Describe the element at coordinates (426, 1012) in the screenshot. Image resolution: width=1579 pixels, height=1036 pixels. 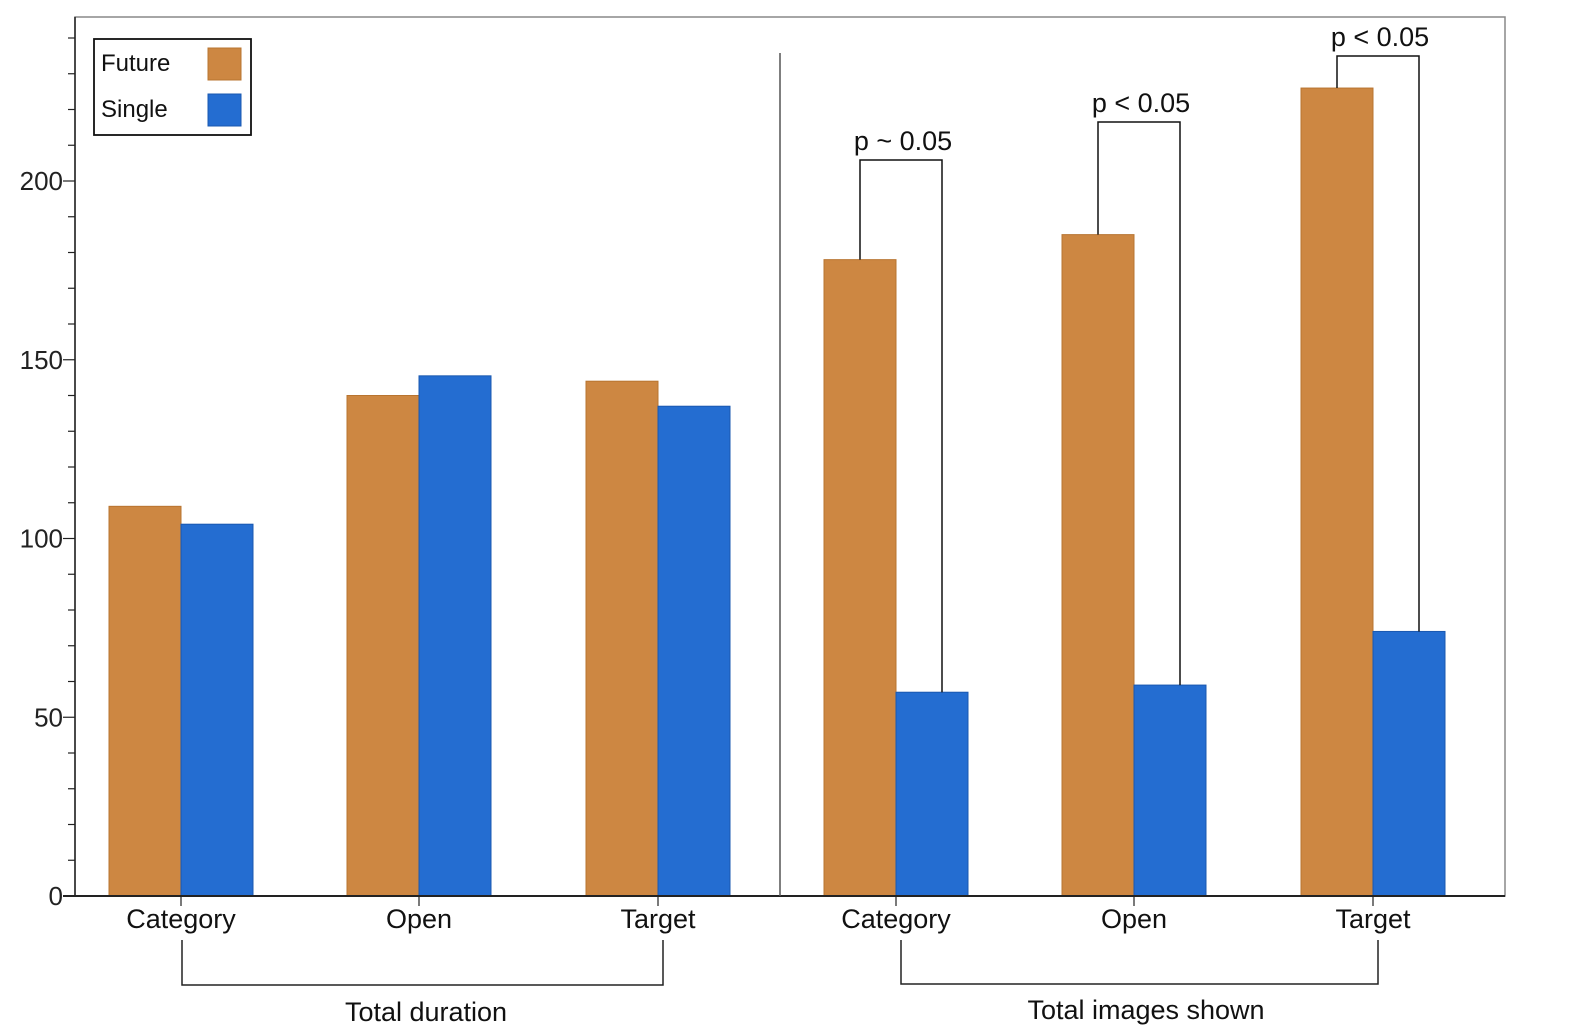
I see `group-label-0: Total duration` at that location.